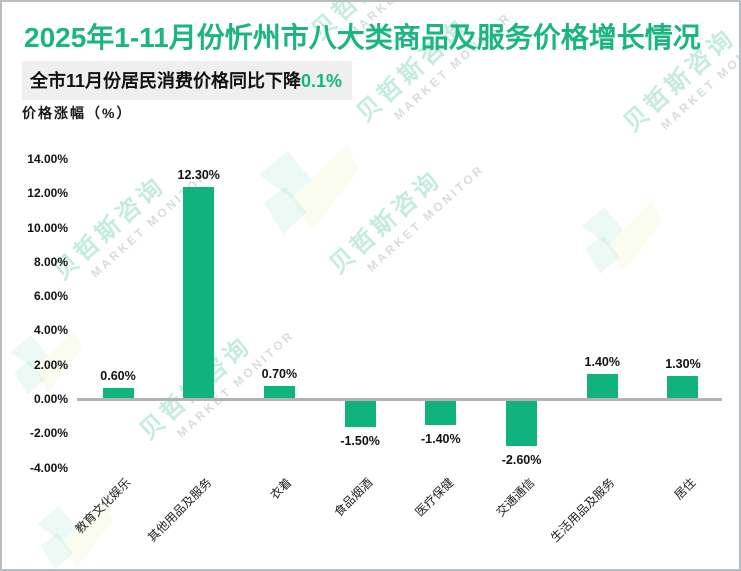  I want to click on bar-value-label: 0.70%, so click(279, 373).